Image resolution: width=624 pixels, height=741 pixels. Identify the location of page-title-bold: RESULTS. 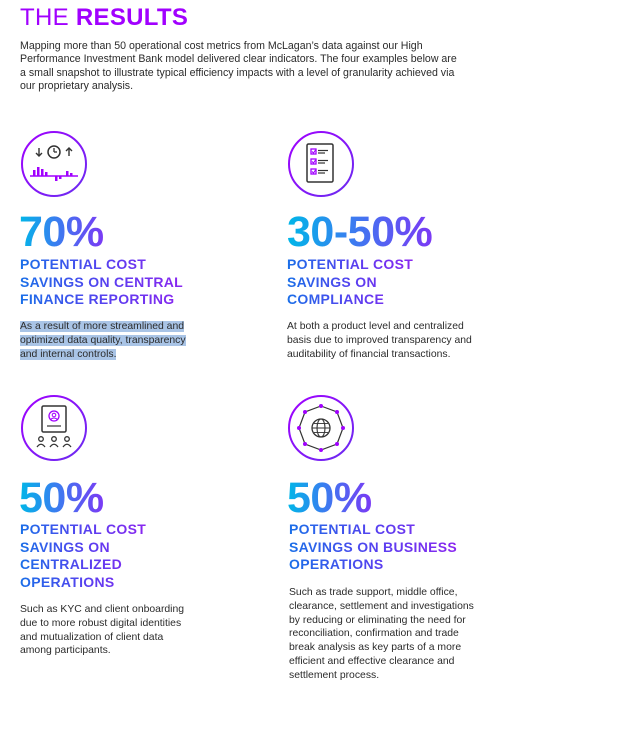
(132, 17).